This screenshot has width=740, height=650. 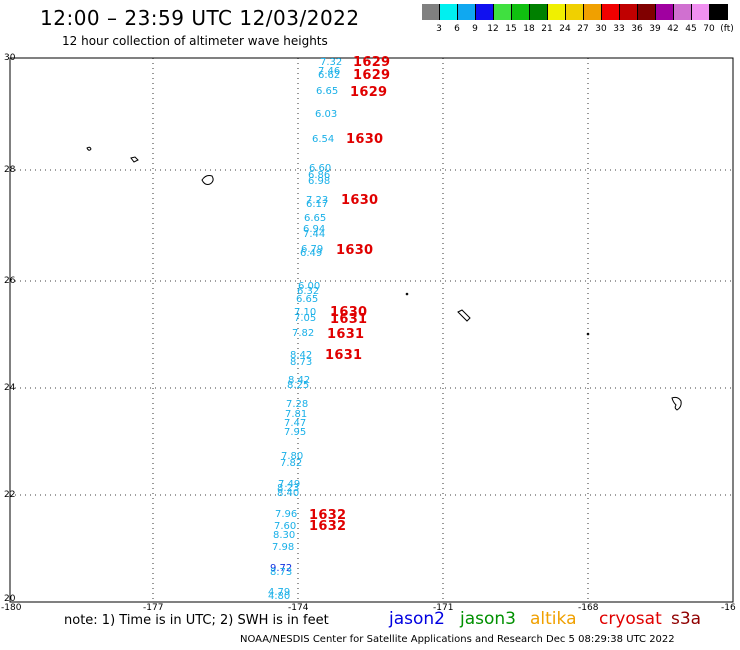 What do you see at coordinates (439, 29) in the screenshot?
I see `legend-label: 3` at bounding box center [439, 29].